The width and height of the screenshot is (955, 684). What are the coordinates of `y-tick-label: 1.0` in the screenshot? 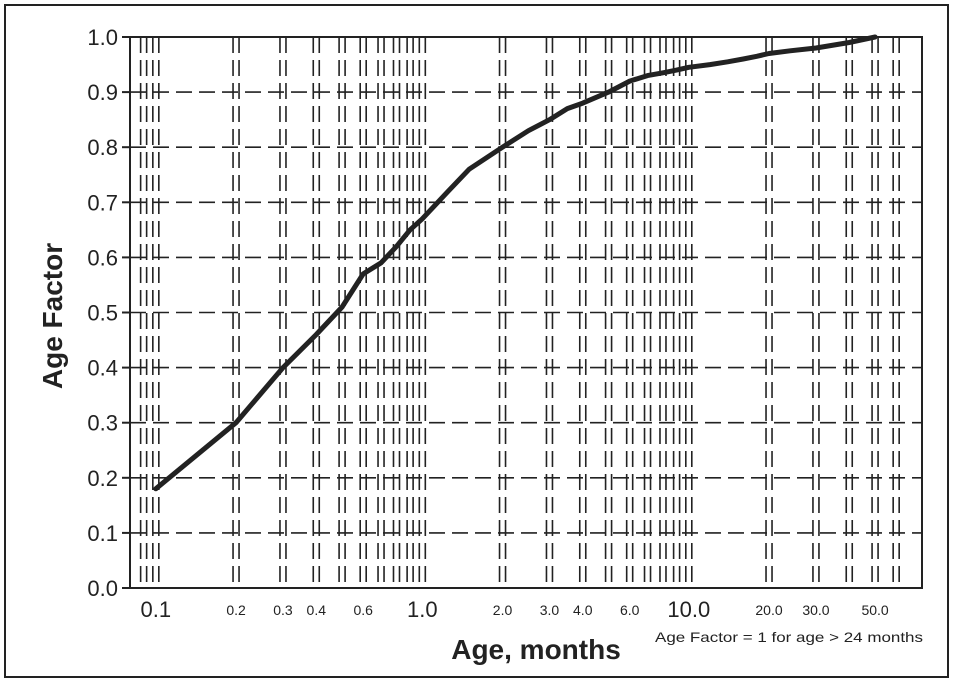 It's located at (102, 37).